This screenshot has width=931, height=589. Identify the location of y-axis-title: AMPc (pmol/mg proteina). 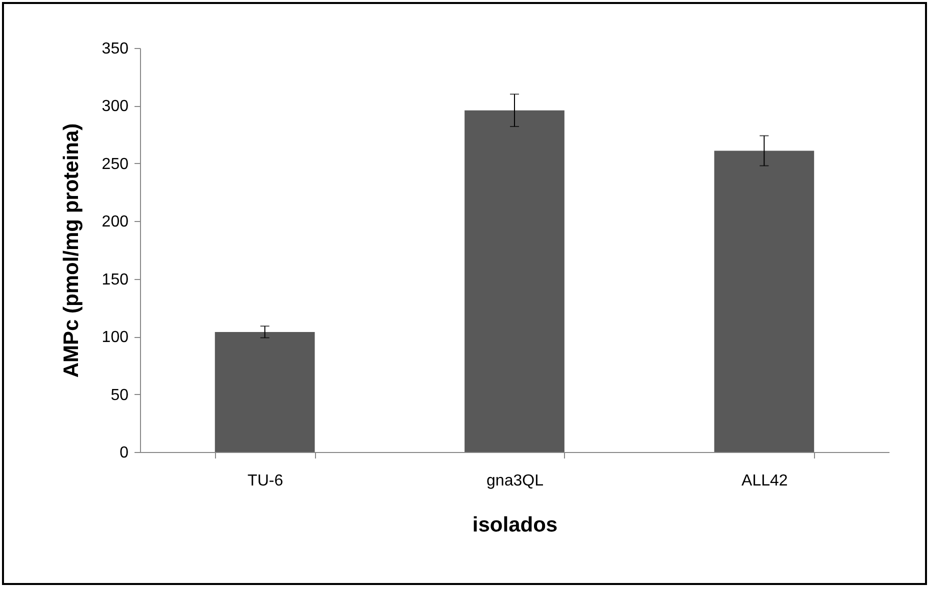
(71, 250).